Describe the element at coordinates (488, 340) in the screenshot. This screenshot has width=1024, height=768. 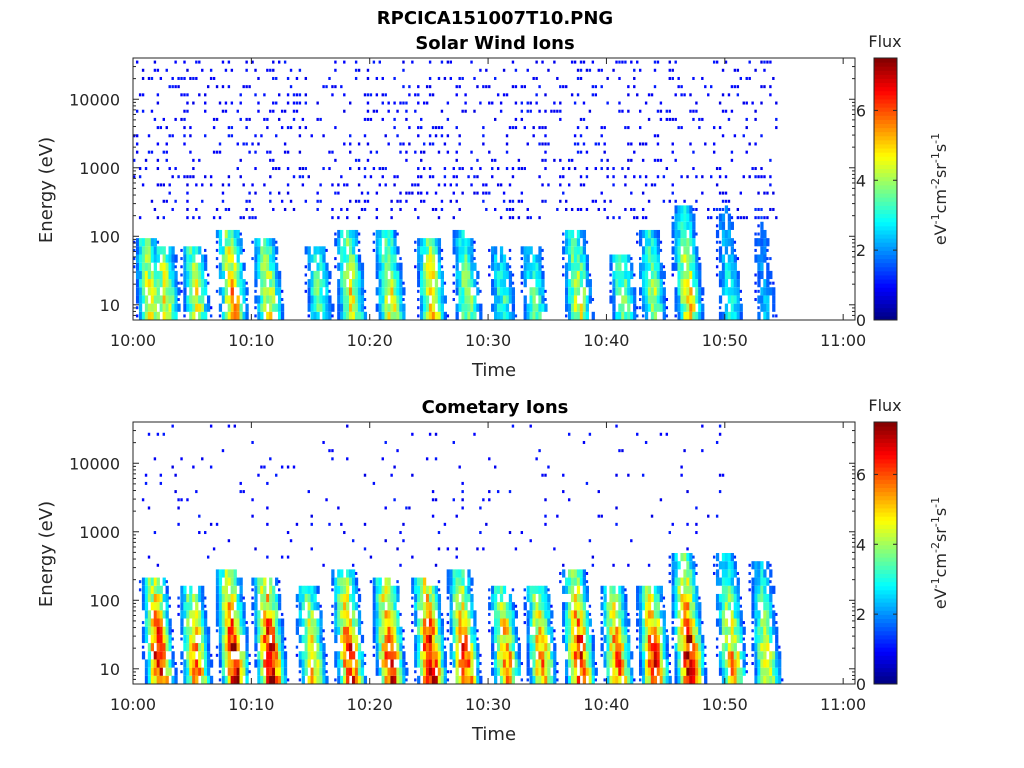
I see `x-tick-label: 10:30` at that location.